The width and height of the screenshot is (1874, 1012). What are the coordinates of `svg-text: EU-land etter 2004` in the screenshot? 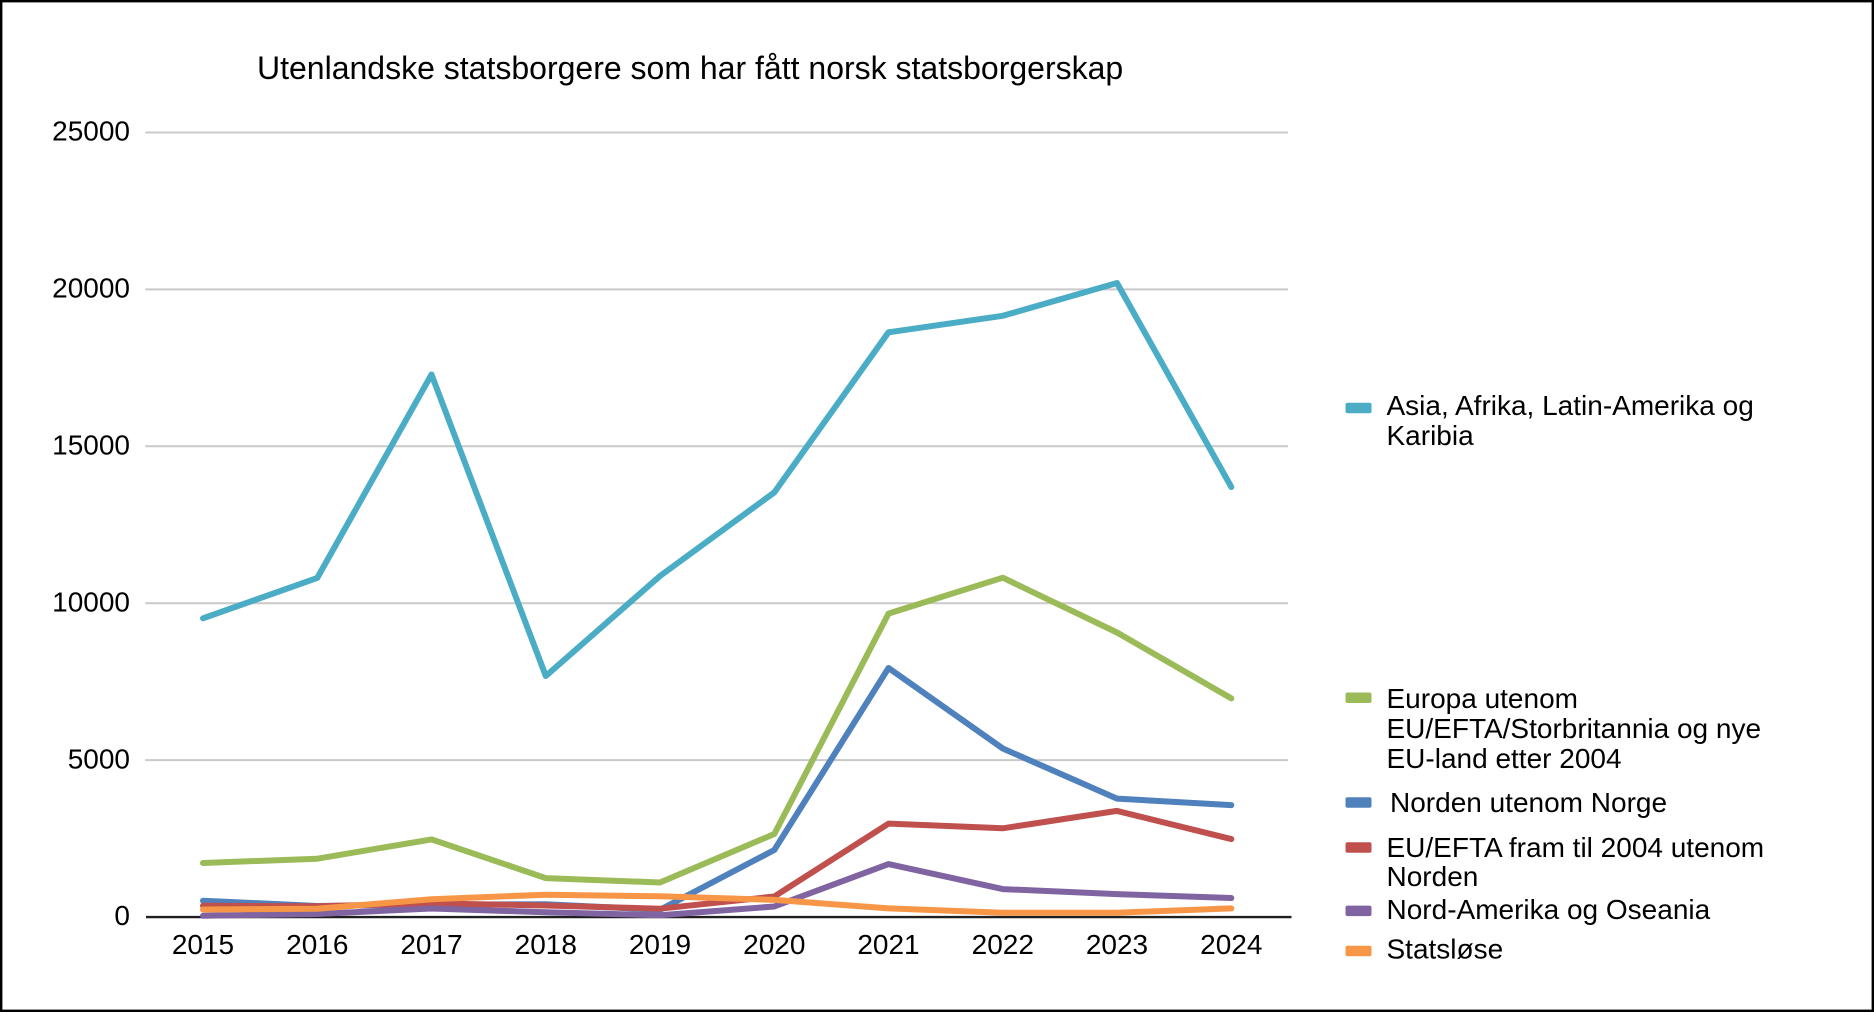 It's located at (1504, 758).